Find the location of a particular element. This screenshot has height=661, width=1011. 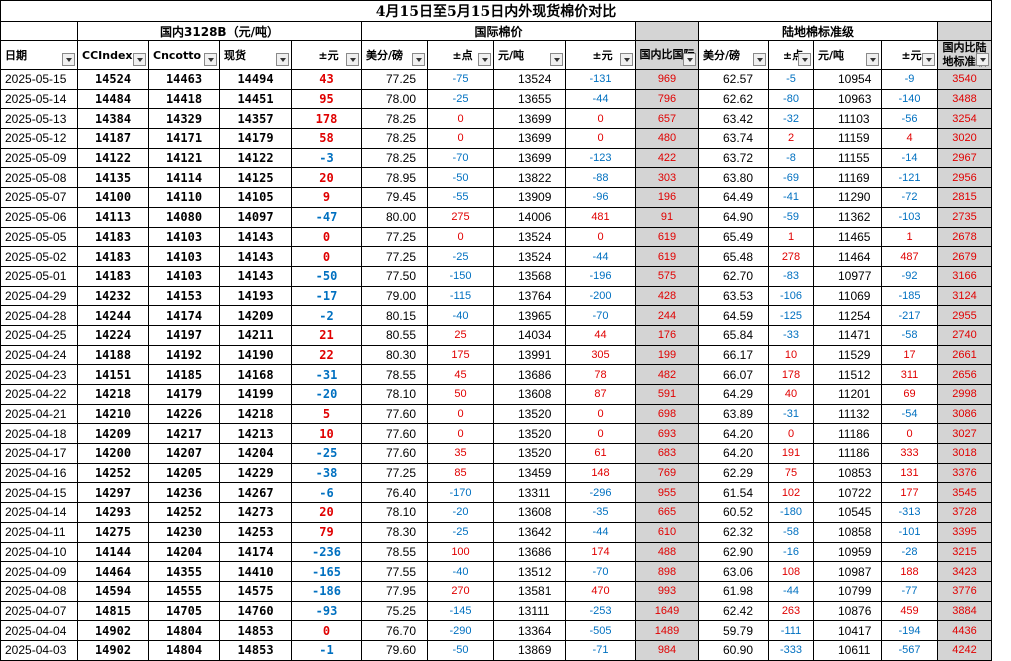

cell-ccindex: 14218 is located at coordinates (113, 394).